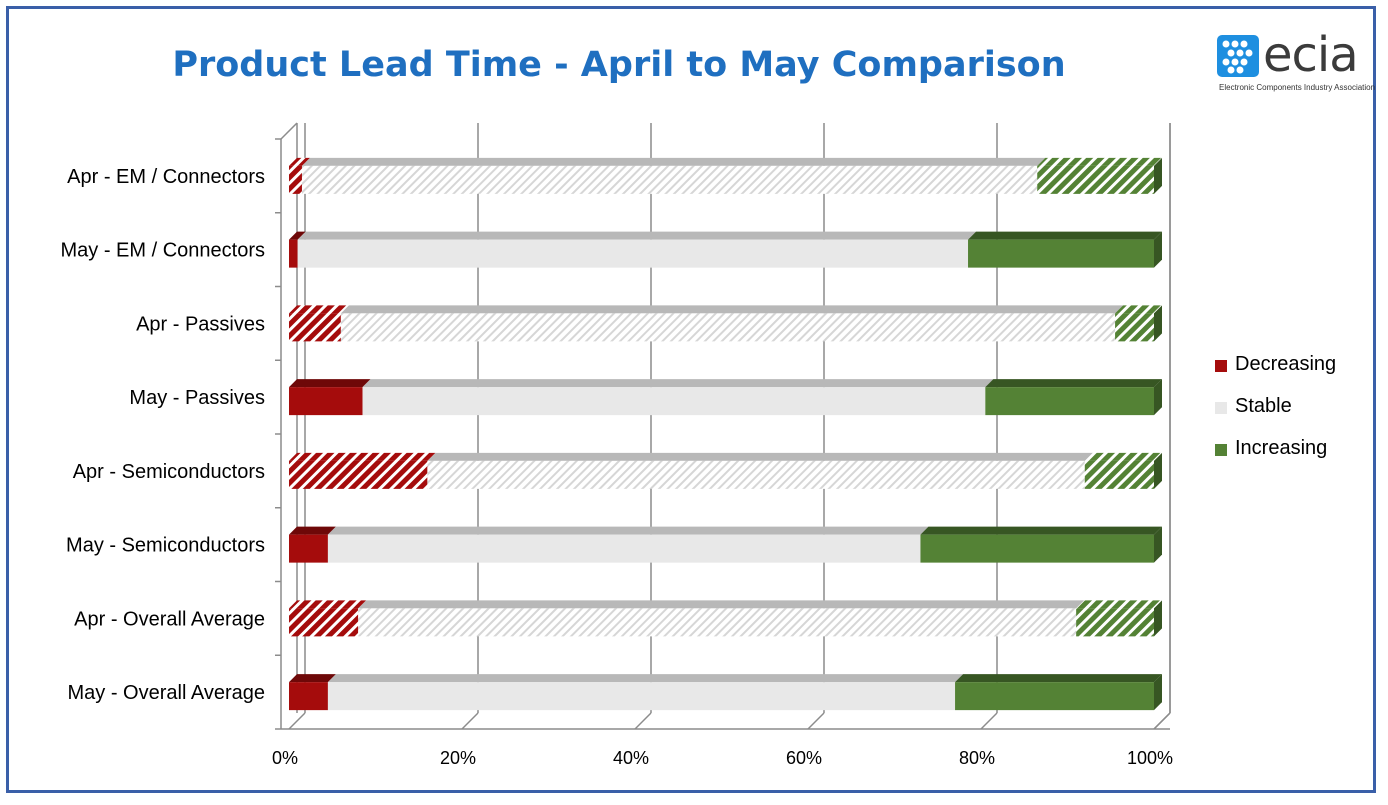  Describe the element at coordinates (162, 251) in the screenshot. I see `category-label: May - EM / Connectors` at that location.